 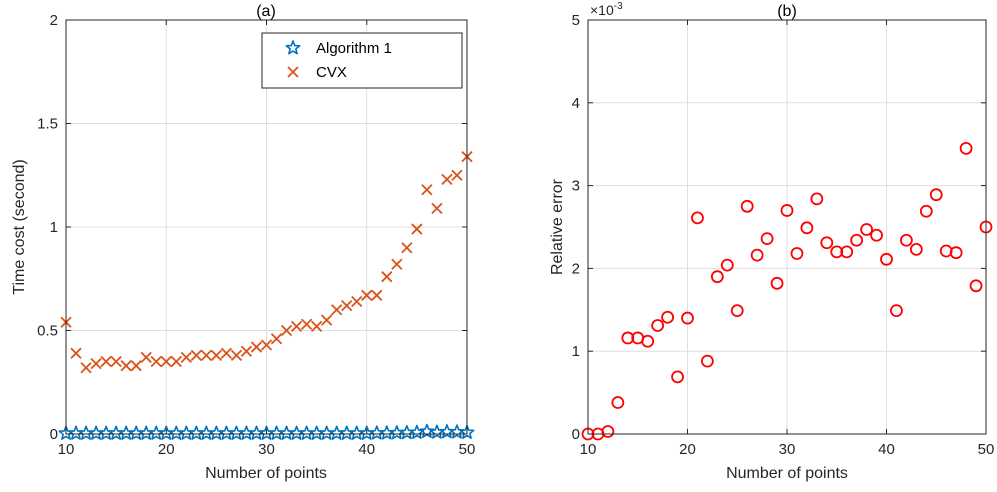 I want to click on y-tick-label: 1.5, so click(x=47, y=124).